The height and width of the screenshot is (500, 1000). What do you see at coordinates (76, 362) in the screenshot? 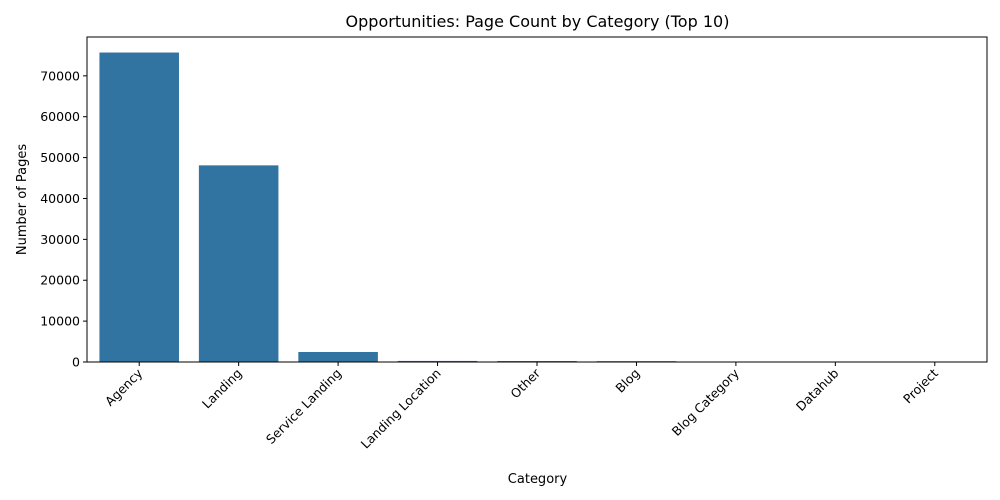
I see `y-tick-label: 0` at bounding box center [76, 362].